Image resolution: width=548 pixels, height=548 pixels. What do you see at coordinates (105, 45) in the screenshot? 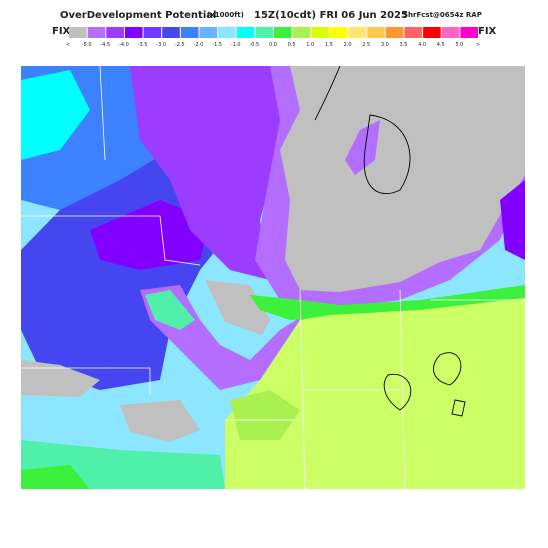
I see `colorbar-label: -4.5` at bounding box center [105, 45].